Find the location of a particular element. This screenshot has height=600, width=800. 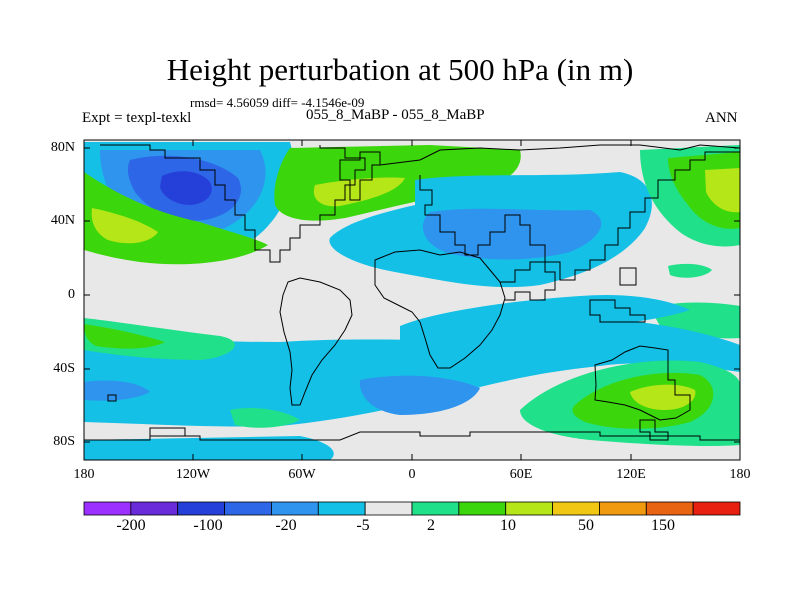

contour-blue-south-band is located at coordinates (412, 372).